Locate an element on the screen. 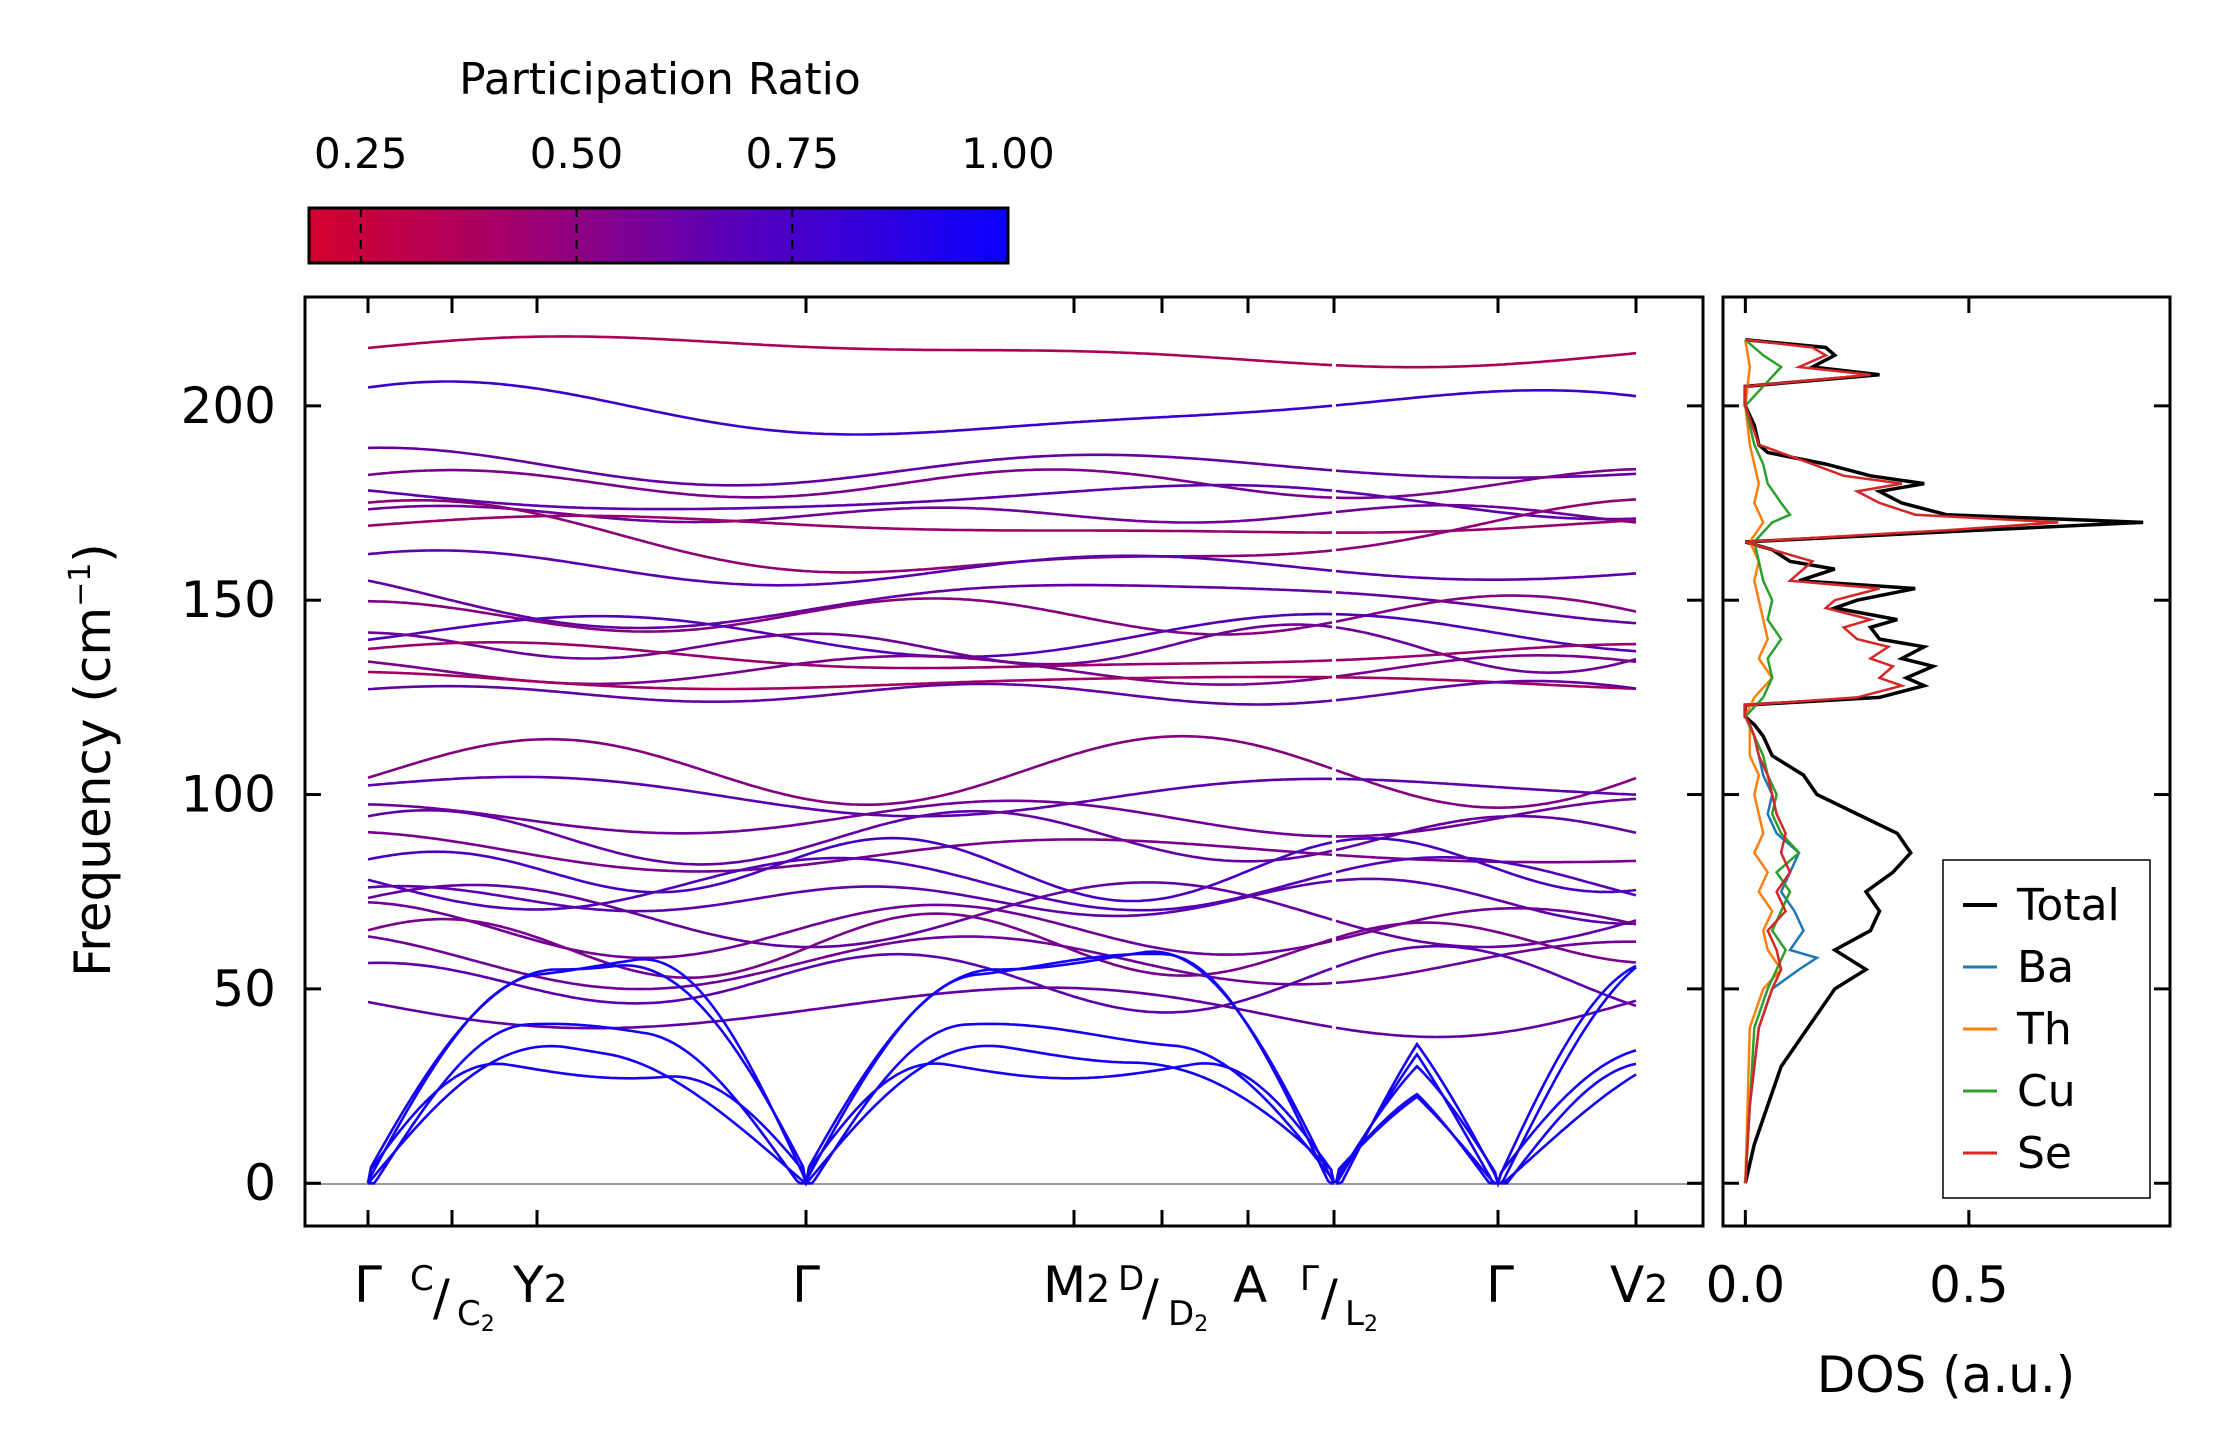  colorbar-title: Participation Ratio is located at coordinates (660, 79).